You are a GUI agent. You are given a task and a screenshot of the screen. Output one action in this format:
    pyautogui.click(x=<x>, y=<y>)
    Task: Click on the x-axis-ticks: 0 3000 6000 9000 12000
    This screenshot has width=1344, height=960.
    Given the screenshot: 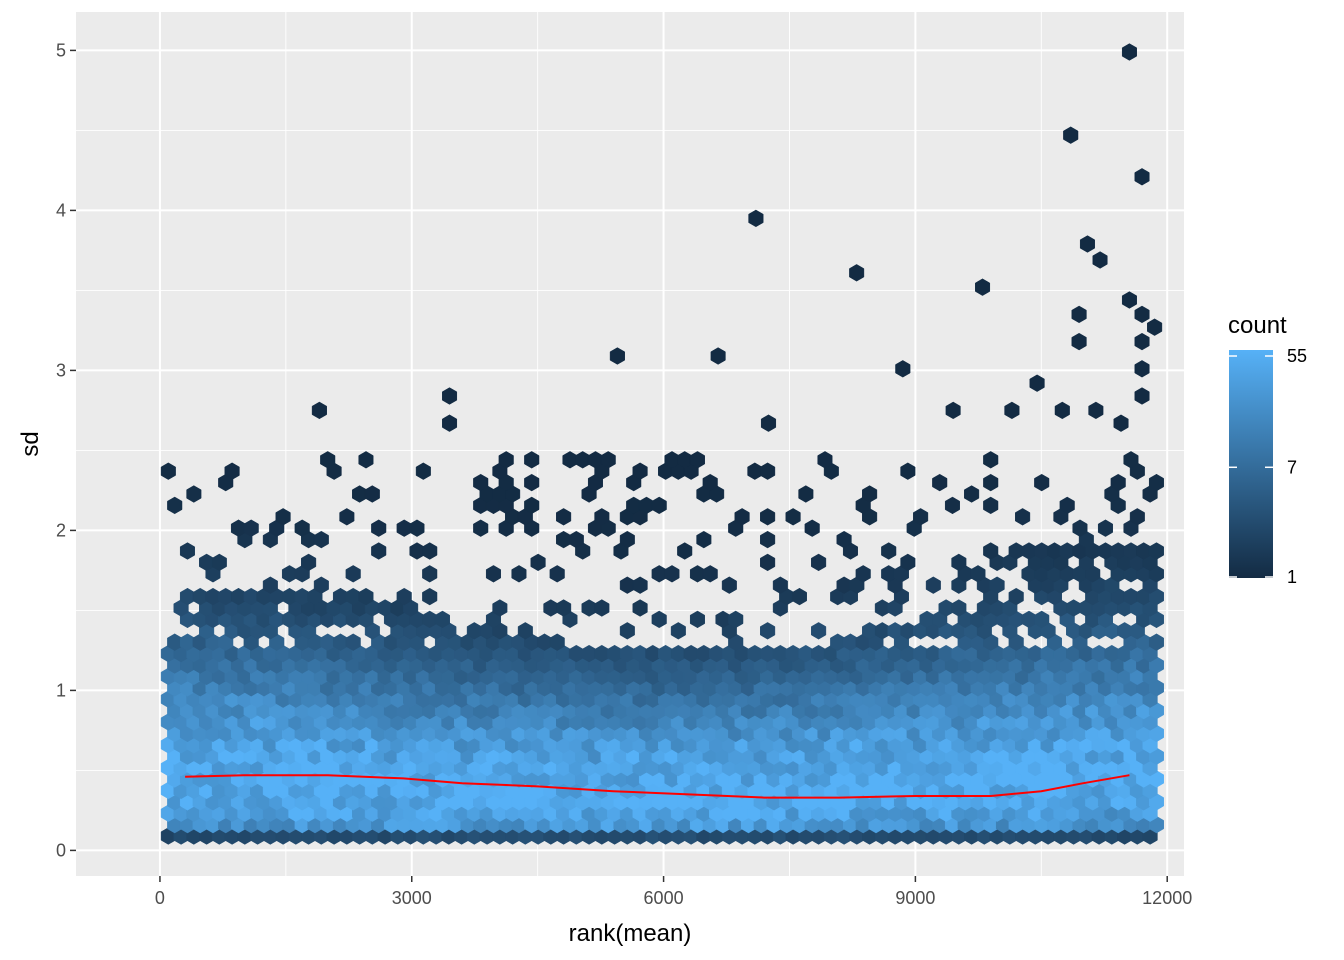 What is the action you would take?
    pyautogui.click(x=673, y=892)
    